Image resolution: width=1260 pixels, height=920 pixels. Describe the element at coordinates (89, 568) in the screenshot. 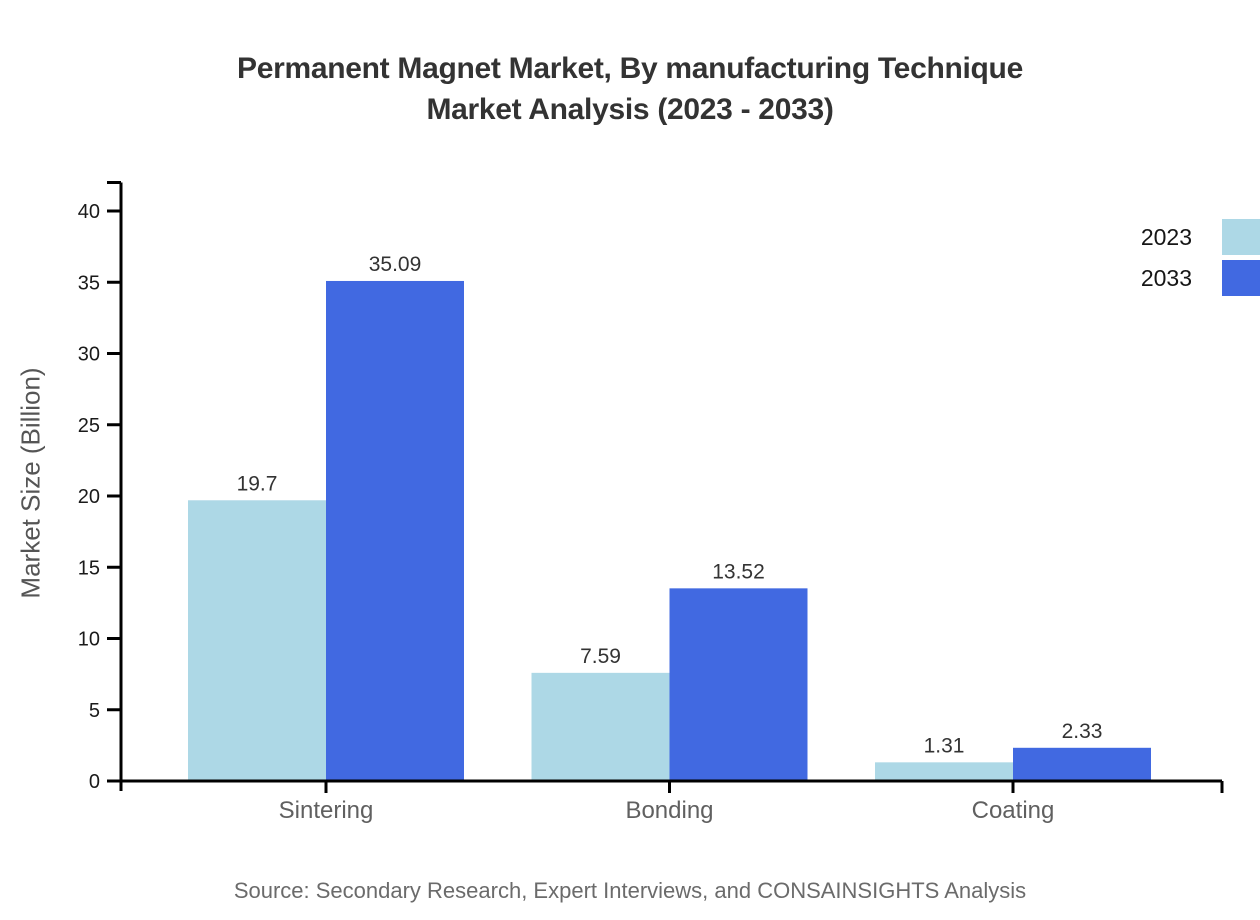

I see `y-tick-label-15: 15` at that location.